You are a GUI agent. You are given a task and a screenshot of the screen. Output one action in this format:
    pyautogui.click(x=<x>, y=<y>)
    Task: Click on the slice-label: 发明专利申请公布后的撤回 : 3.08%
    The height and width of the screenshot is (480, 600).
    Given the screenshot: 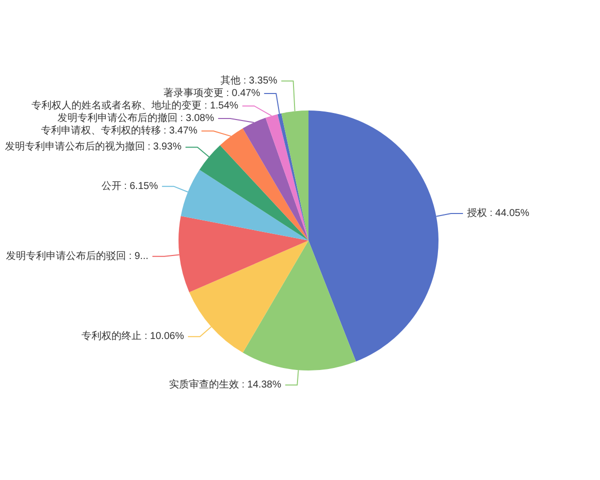 What is the action you would take?
    pyautogui.click(x=135, y=118)
    